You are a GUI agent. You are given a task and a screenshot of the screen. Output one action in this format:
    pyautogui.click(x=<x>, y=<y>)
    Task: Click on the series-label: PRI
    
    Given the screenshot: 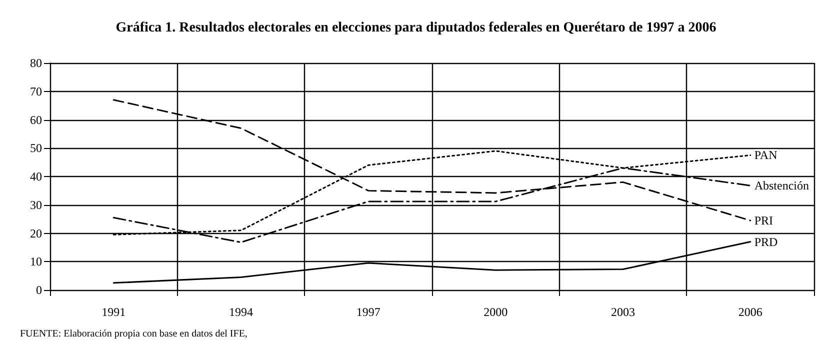 What is the action you would take?
    pyautogui.click(x=764, y=220)
    